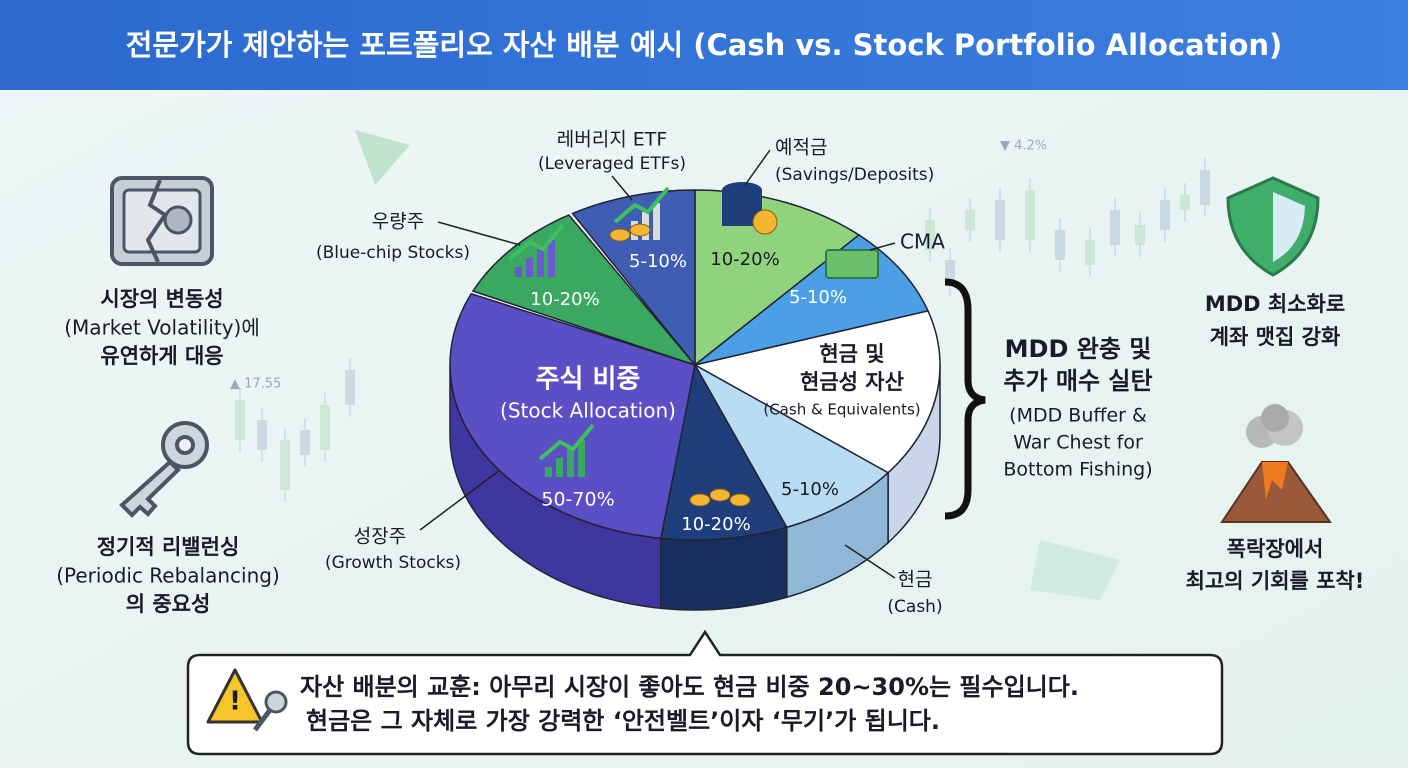  What do you see at coordinates (588, 411) in the screenshot?
I see `group-english: (Stock Allocation)` at bounding box center [588, 411].